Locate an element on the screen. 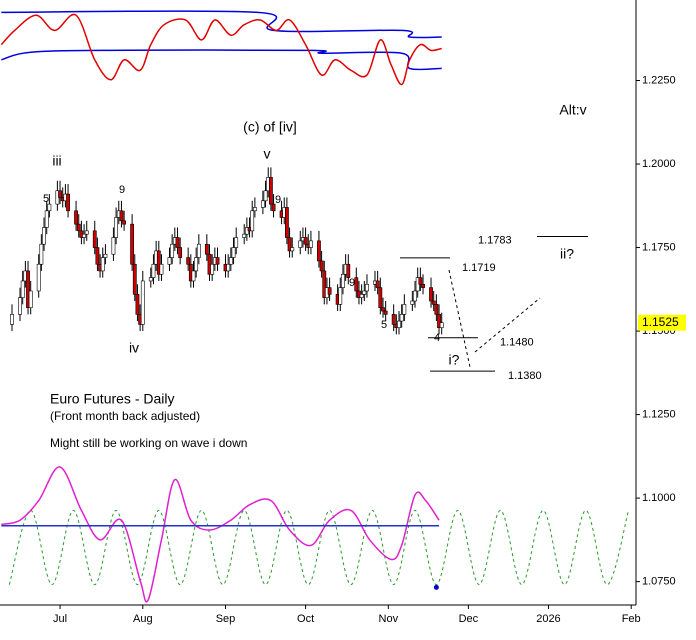 The image size is (696, 640). wave-label: iii is located at coordinates (56, 161).